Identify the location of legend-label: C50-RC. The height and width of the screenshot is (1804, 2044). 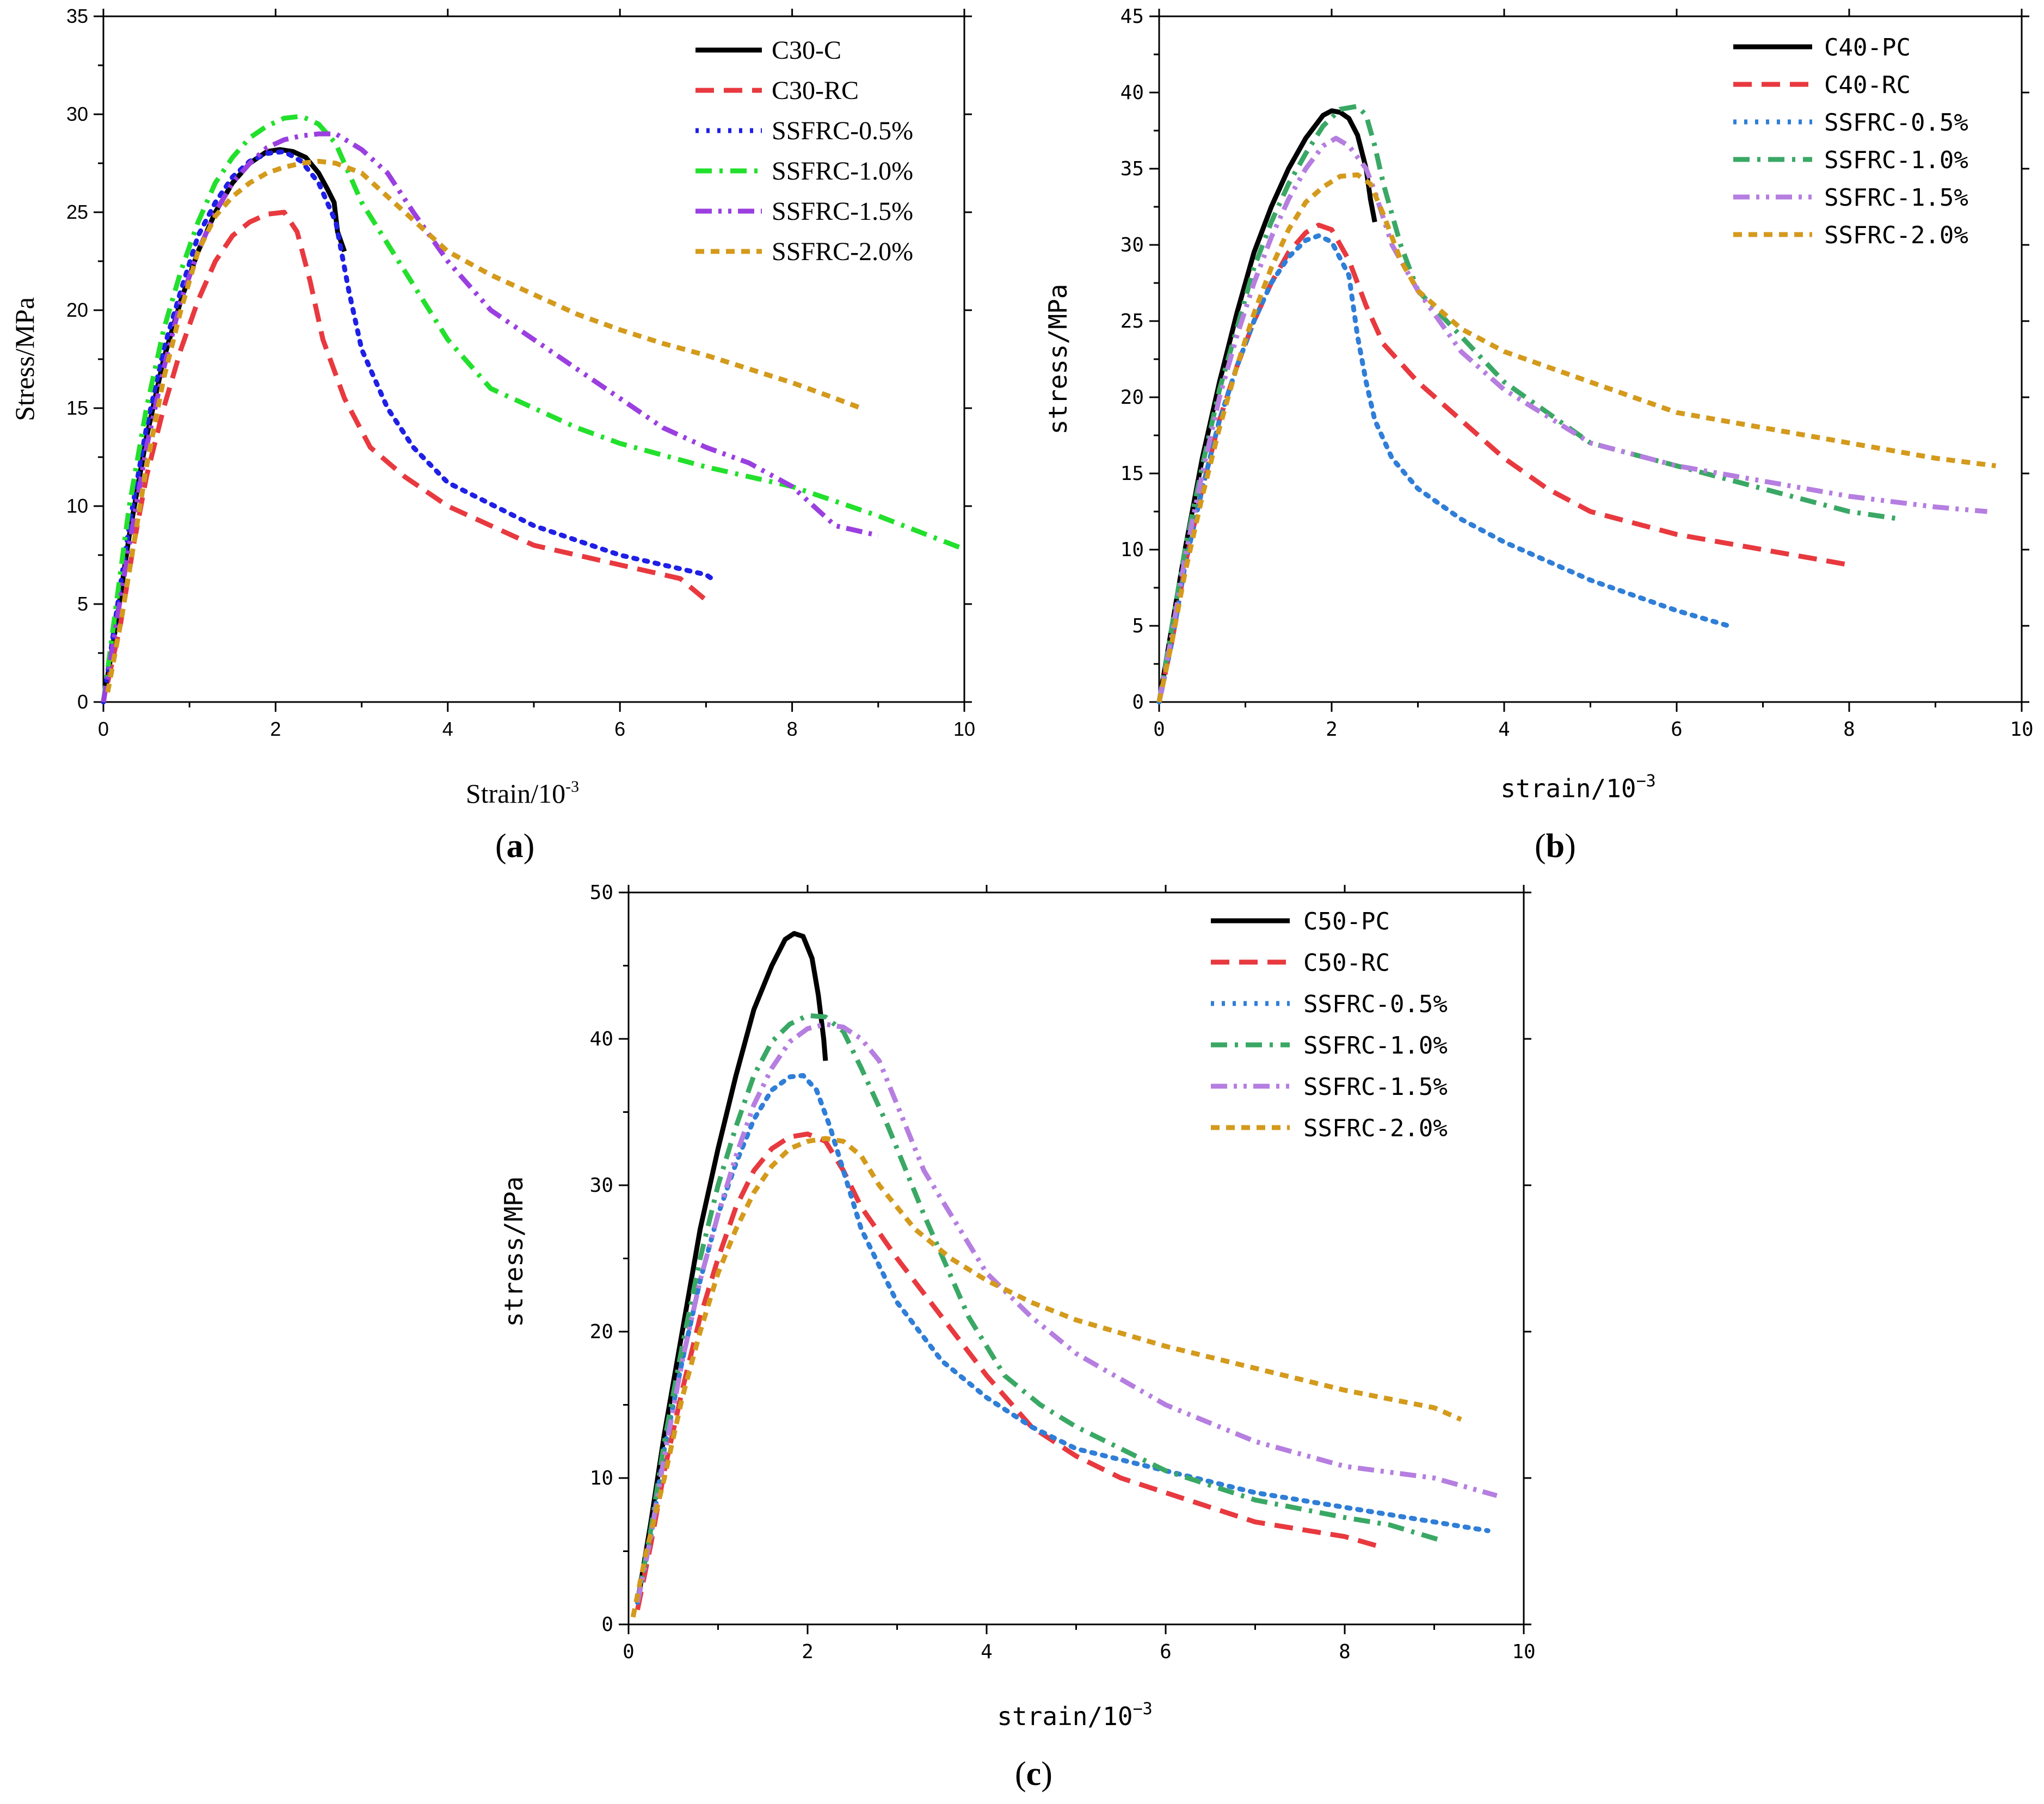
(1346, 963).